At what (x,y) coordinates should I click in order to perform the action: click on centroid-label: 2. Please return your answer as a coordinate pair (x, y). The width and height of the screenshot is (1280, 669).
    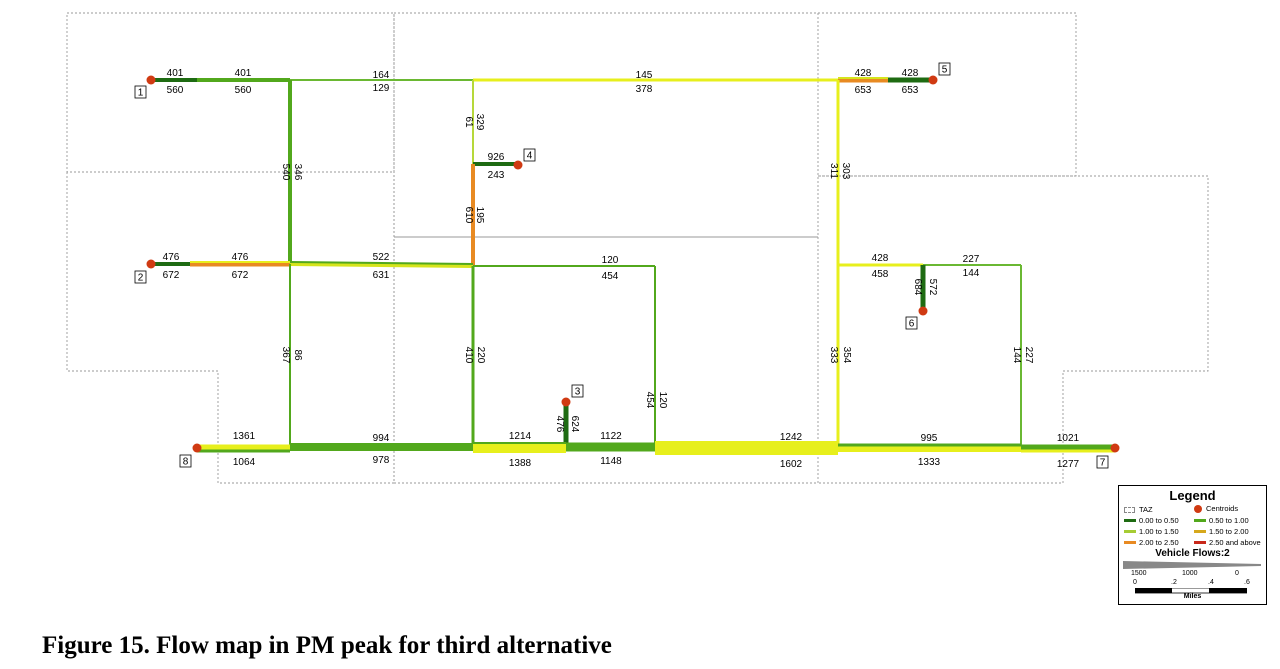
    Looking at the image, I should click on (141, 278).